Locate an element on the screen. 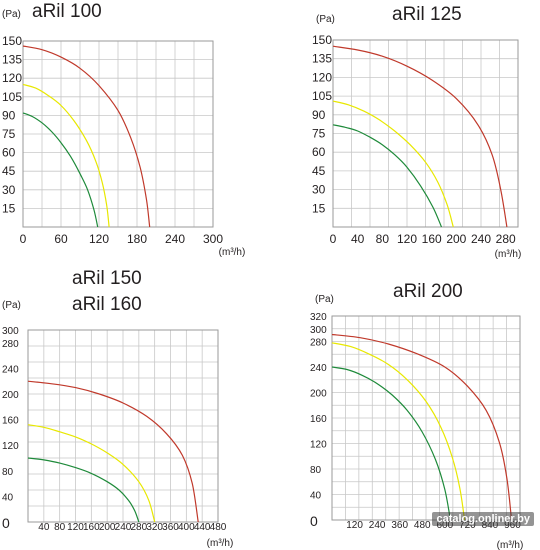 Image resolution: width=540 pixels, height=550 pixels. x-tick-label: 180 is located at coordinates (137, 239).